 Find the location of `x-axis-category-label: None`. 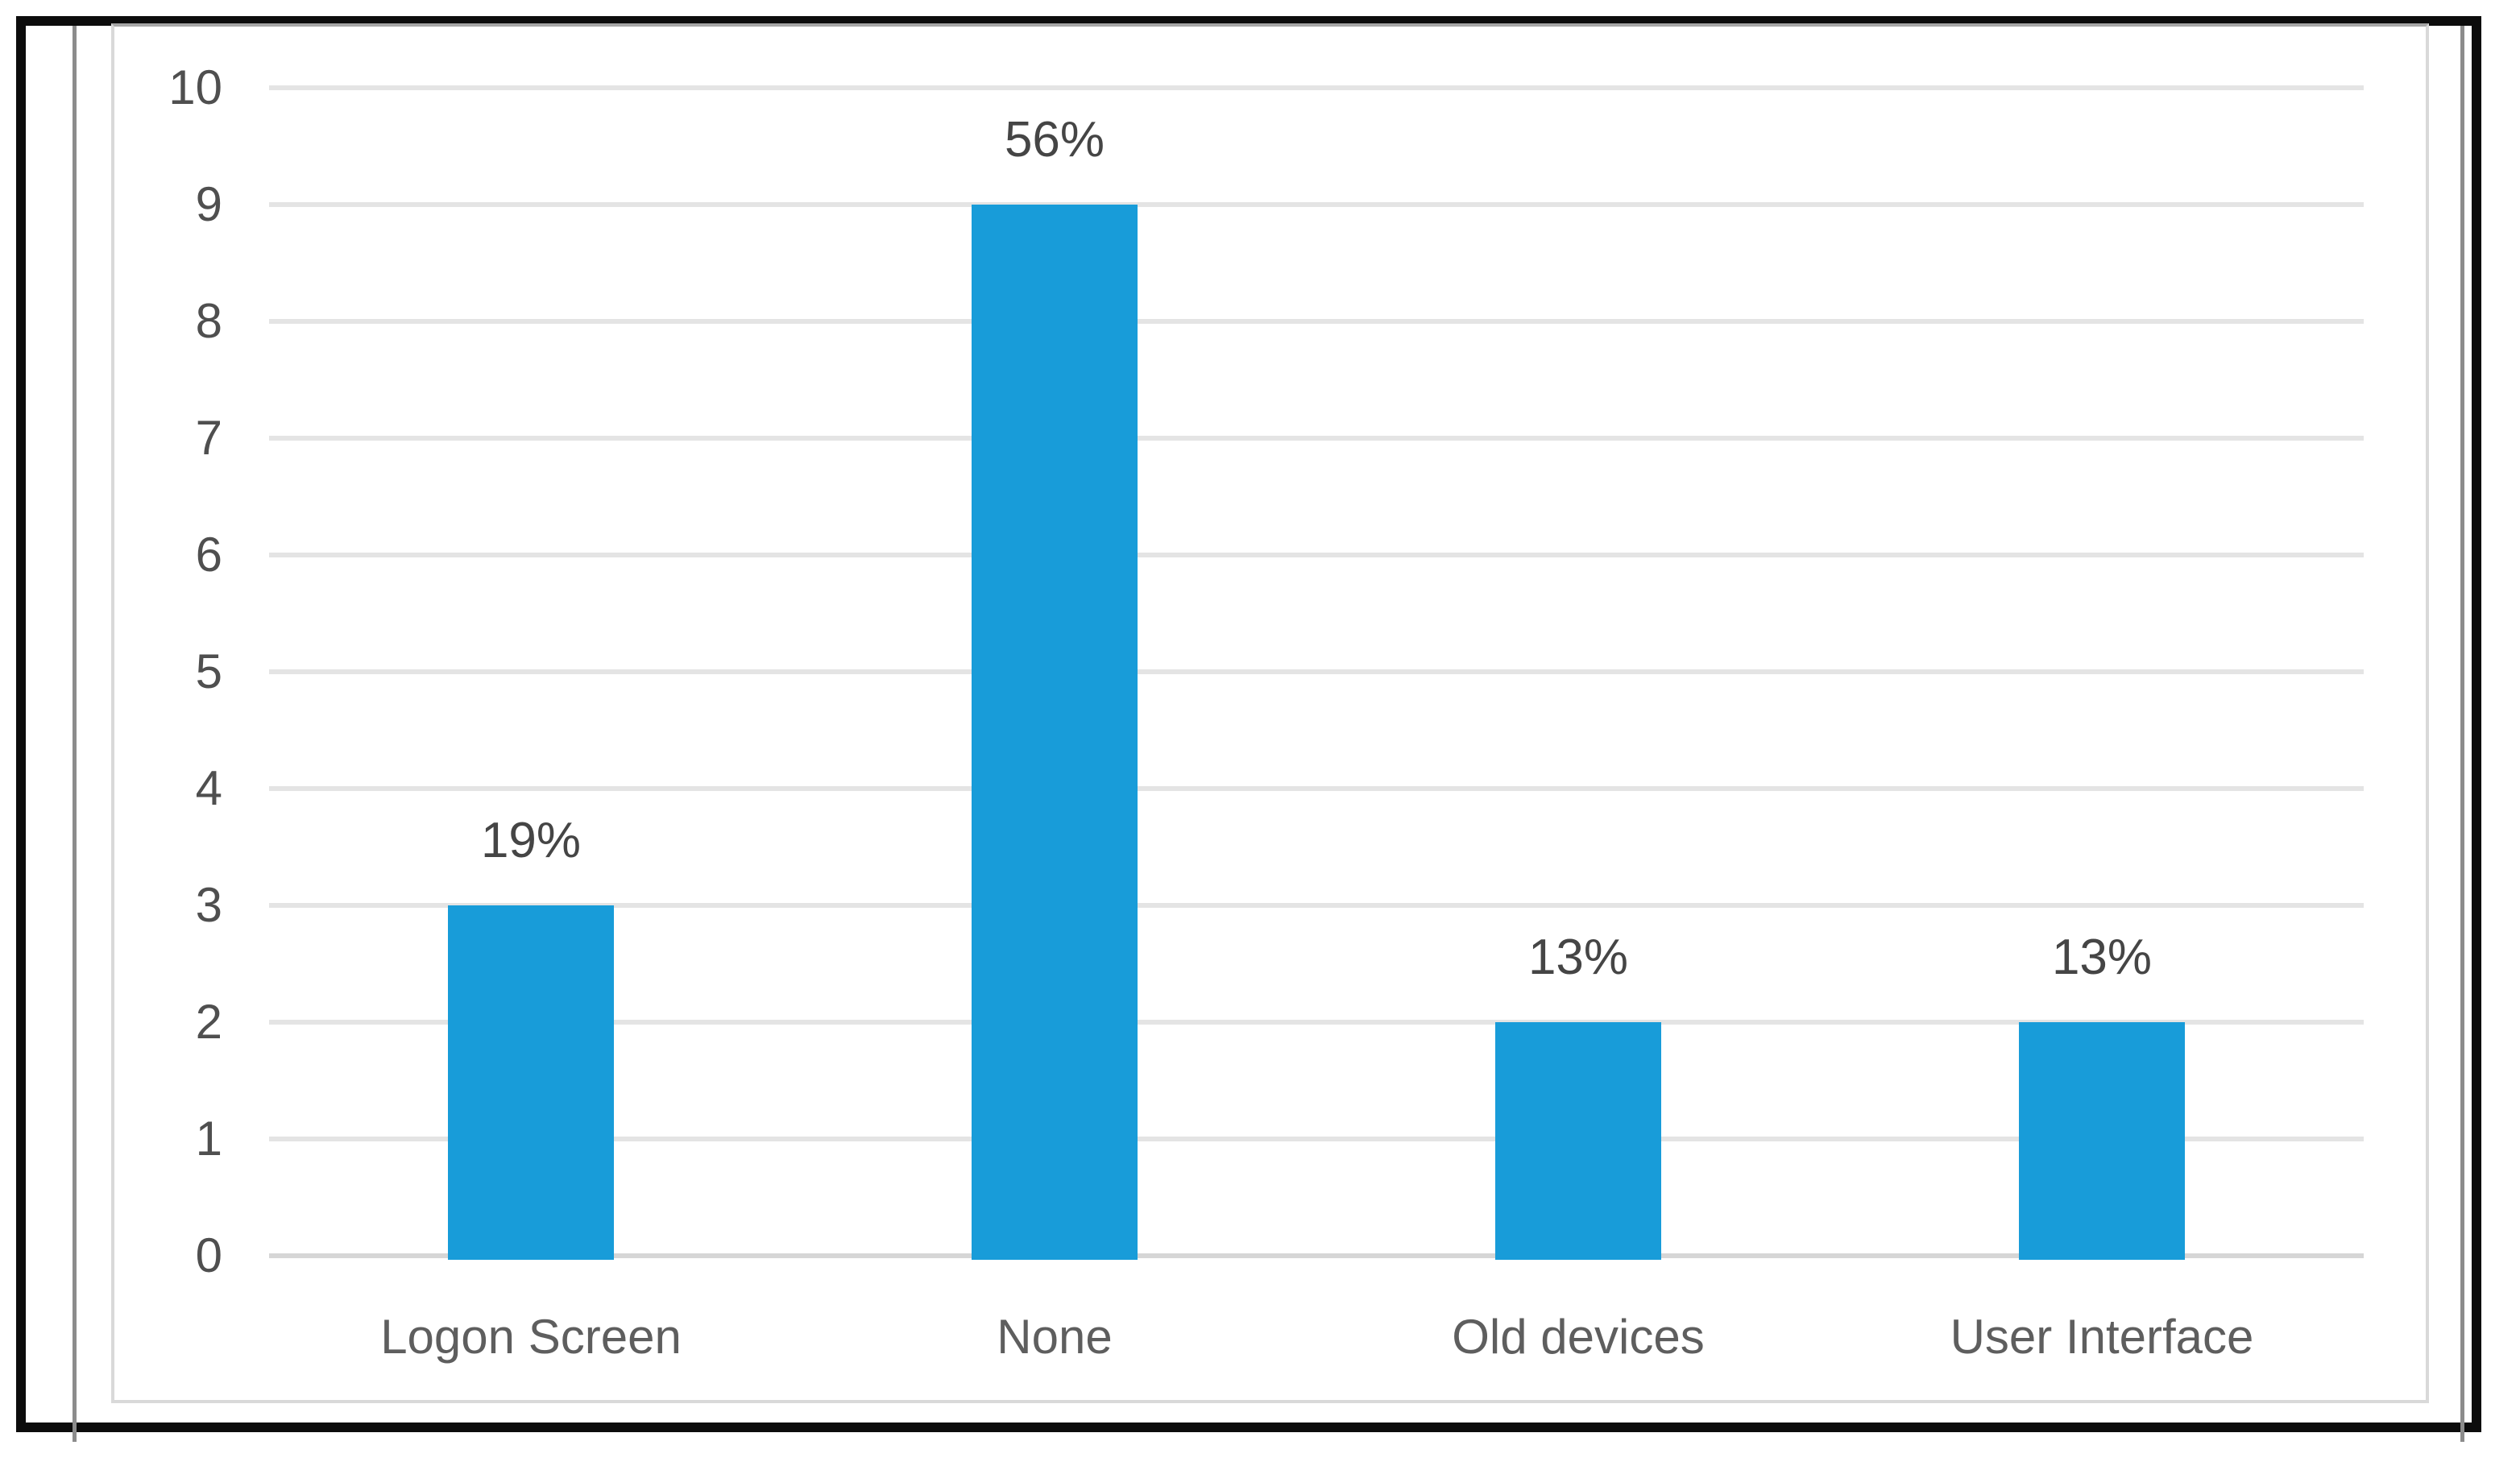

x-axis-category-label: None is located at coordinates (1055, 1337).